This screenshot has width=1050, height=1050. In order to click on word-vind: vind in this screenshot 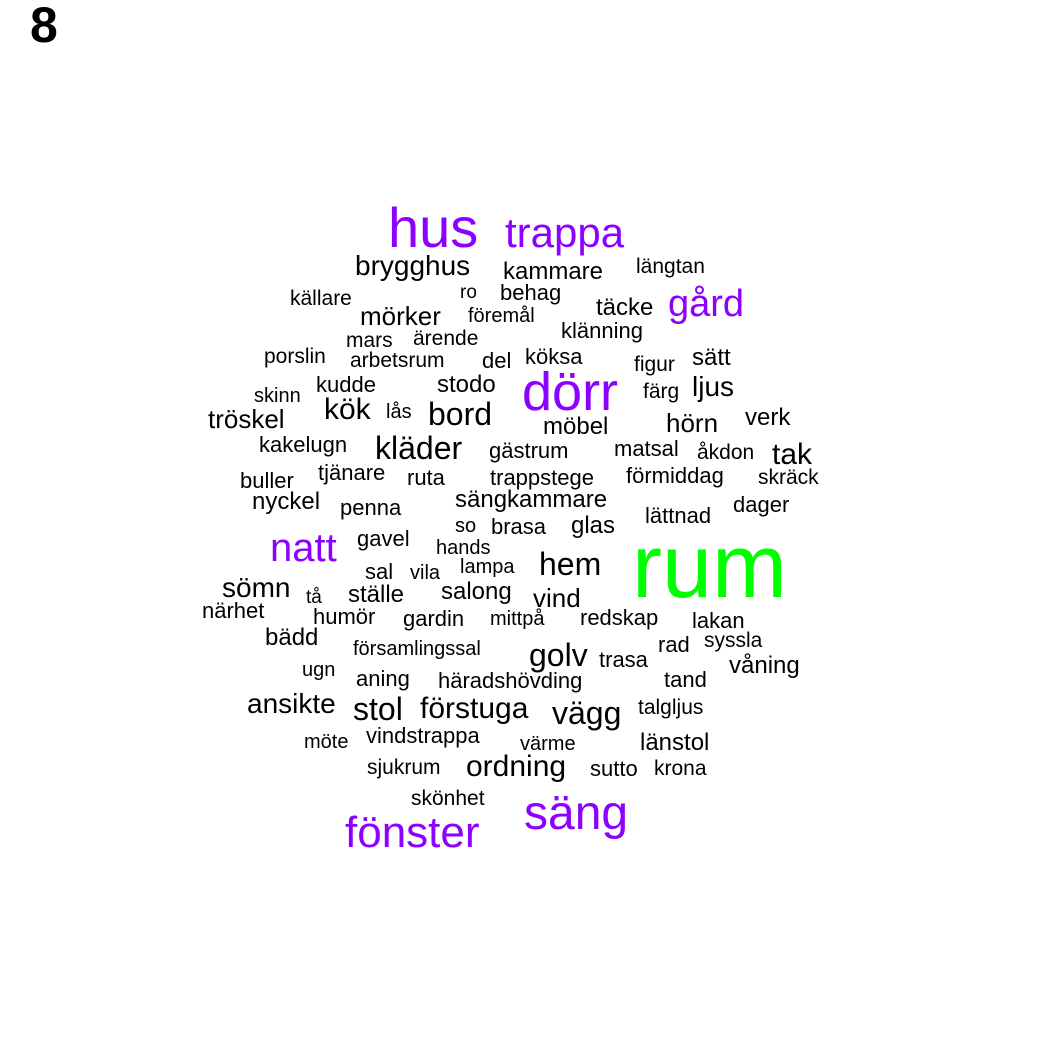, I will do `click(557, 598)`.